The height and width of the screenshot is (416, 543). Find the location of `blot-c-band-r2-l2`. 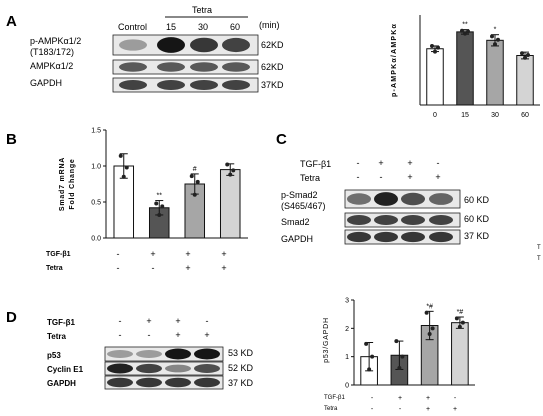

blot-c-band-r2-l2 is located at coordinates (386, 220).